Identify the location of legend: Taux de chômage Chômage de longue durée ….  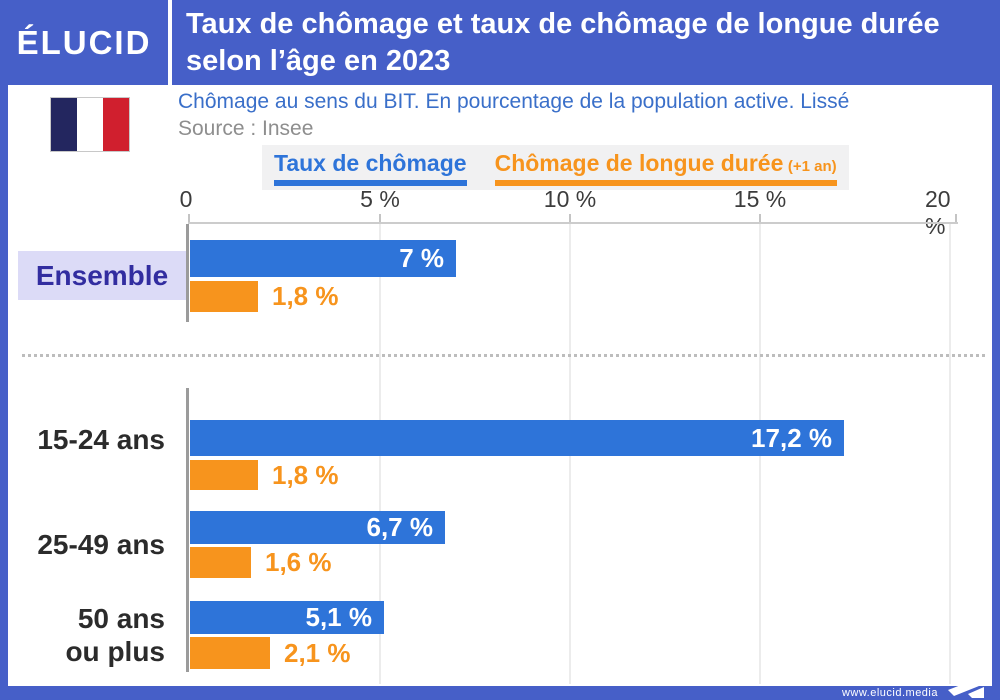
(555, 167).